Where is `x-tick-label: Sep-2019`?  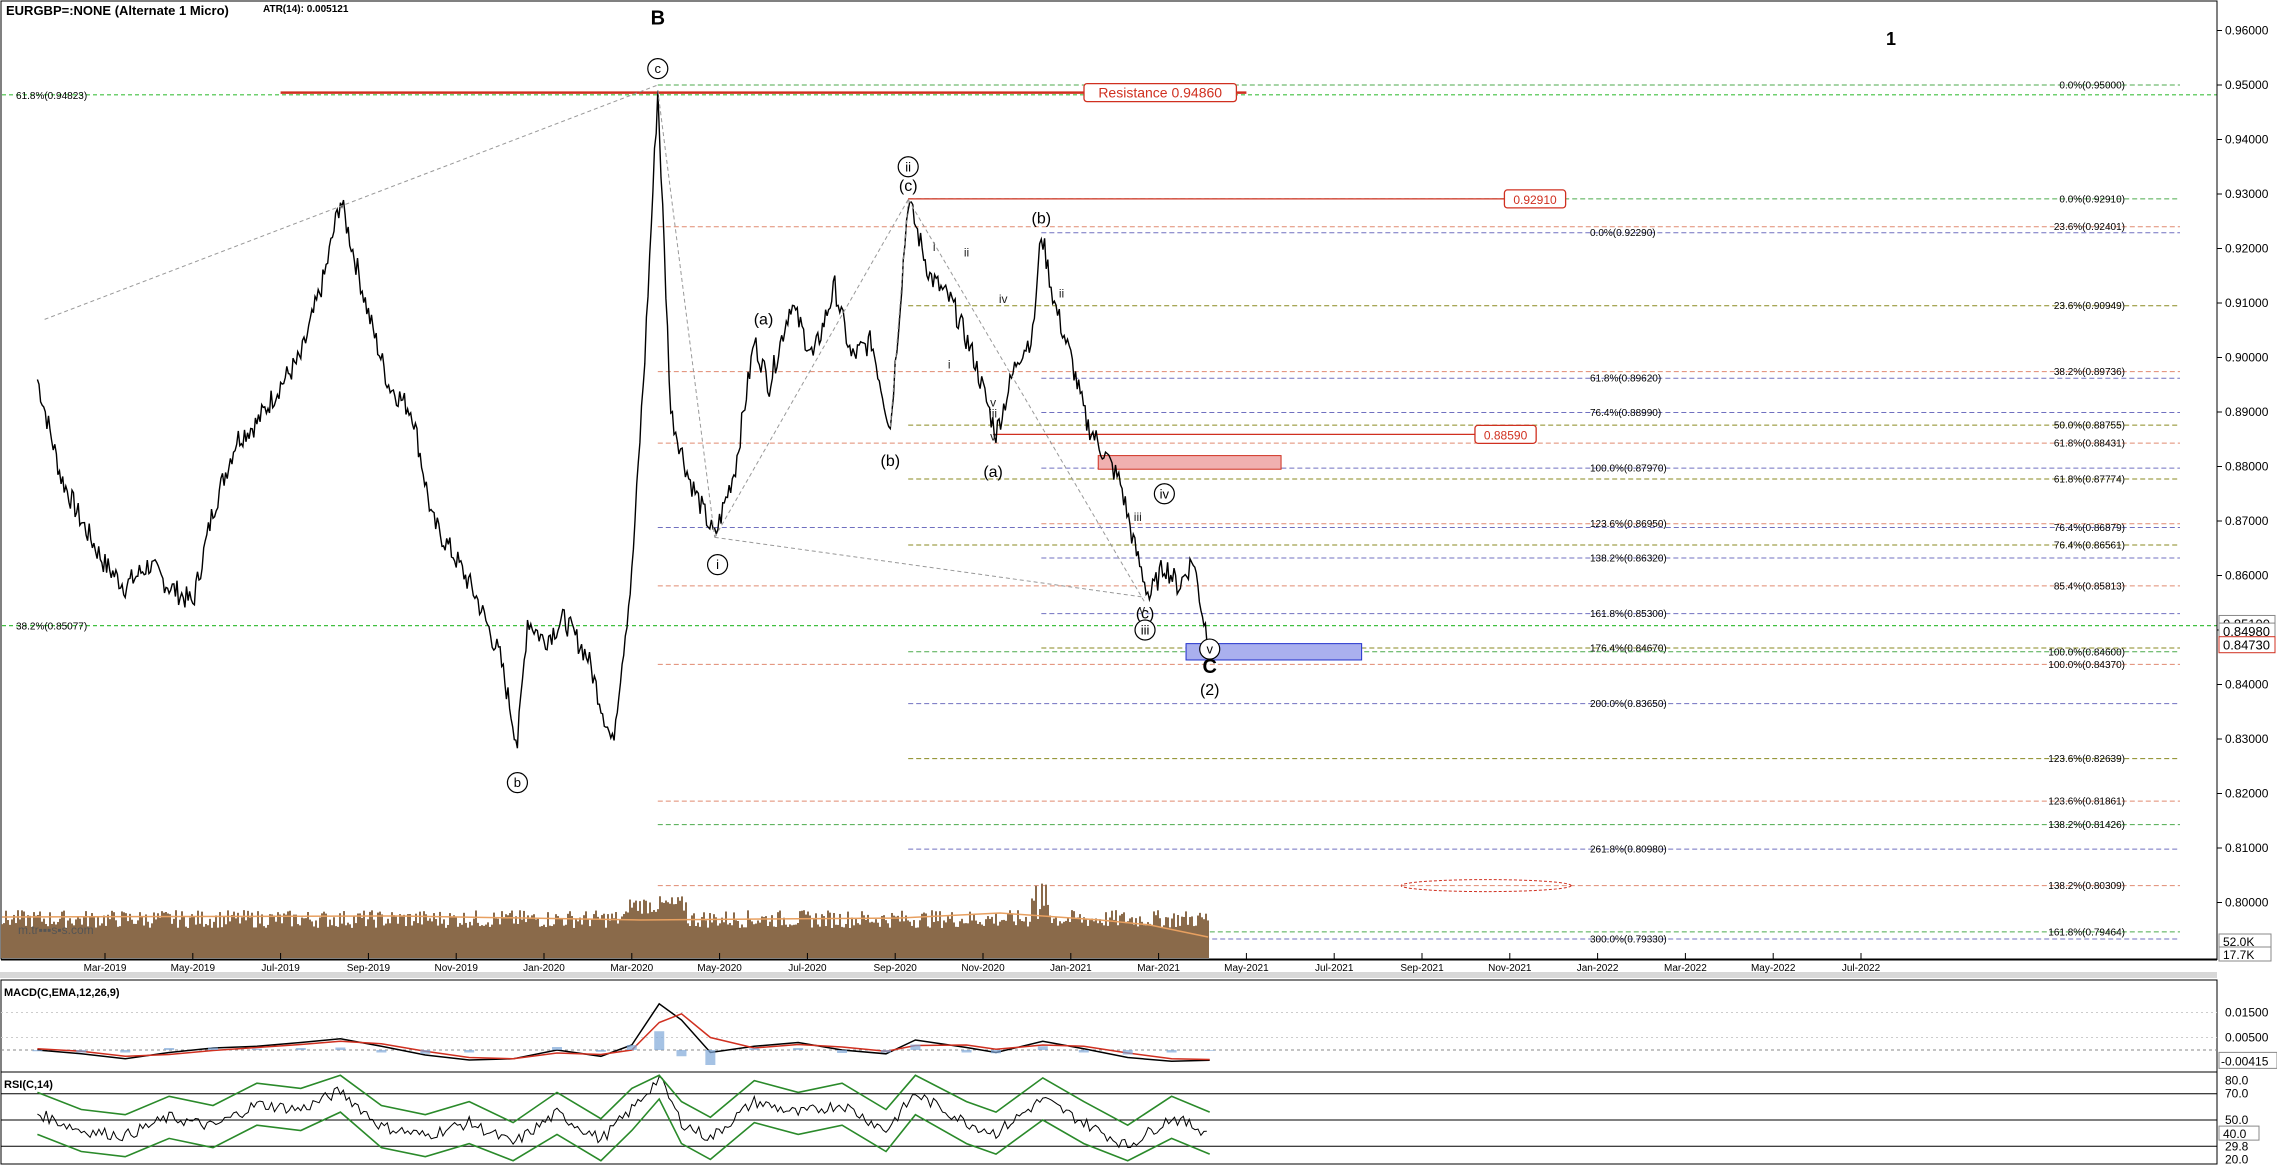 x-tick-label: Sep-2019 is located at coordinates (369, 968).